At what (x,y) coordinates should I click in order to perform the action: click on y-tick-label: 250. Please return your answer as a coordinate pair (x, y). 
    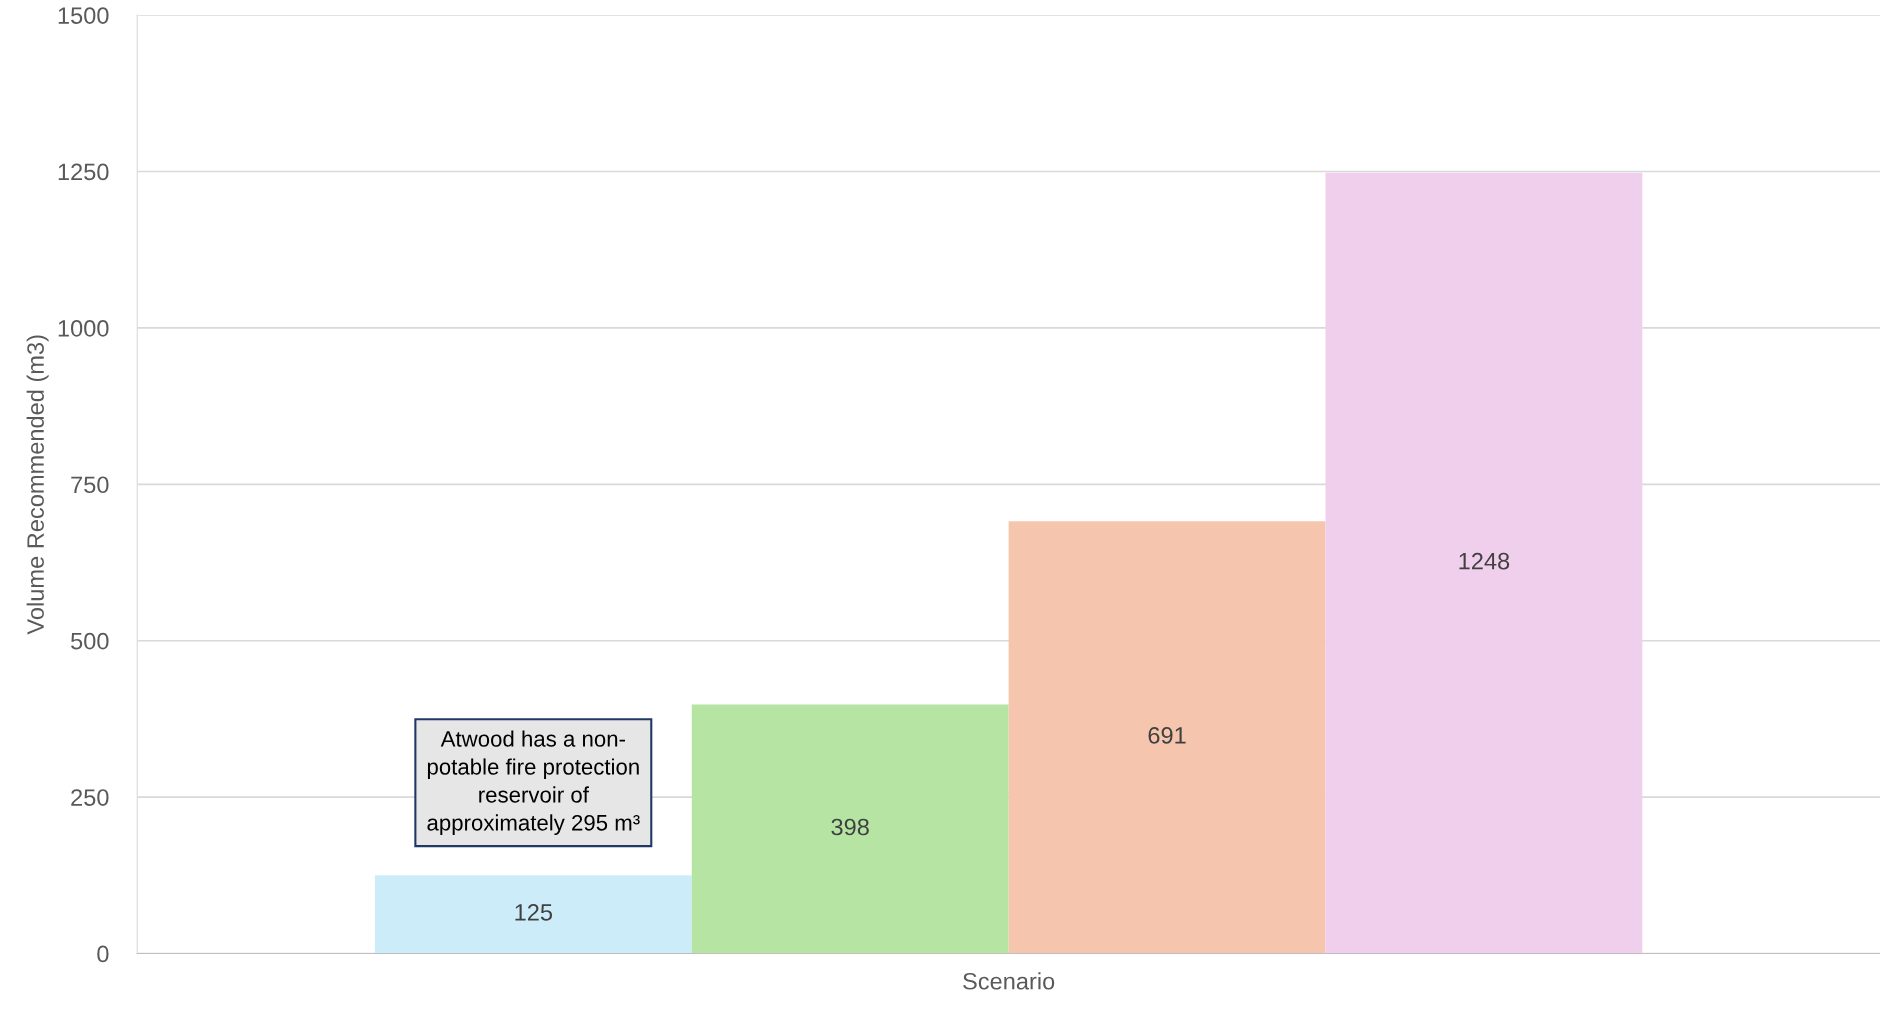
    Looking at the image, I should click on (90, 797).